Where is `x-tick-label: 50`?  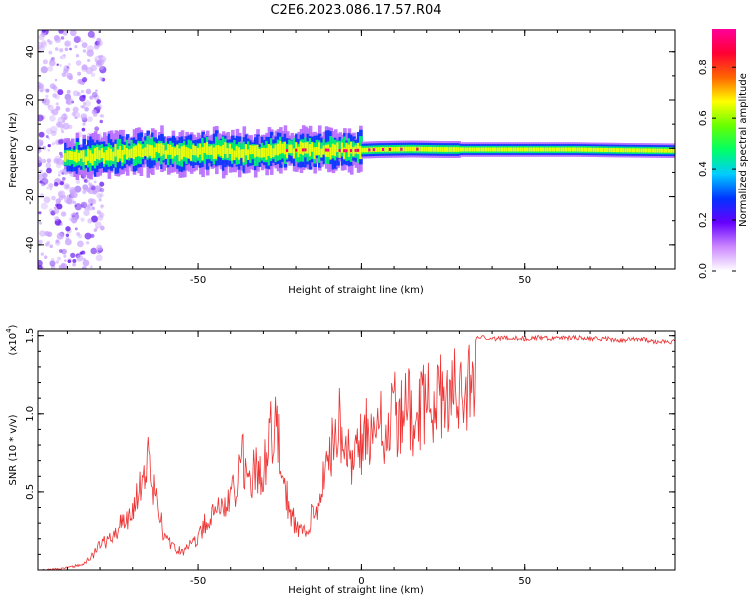 x-tick-label: 50 is located at coordinates (524, 581).